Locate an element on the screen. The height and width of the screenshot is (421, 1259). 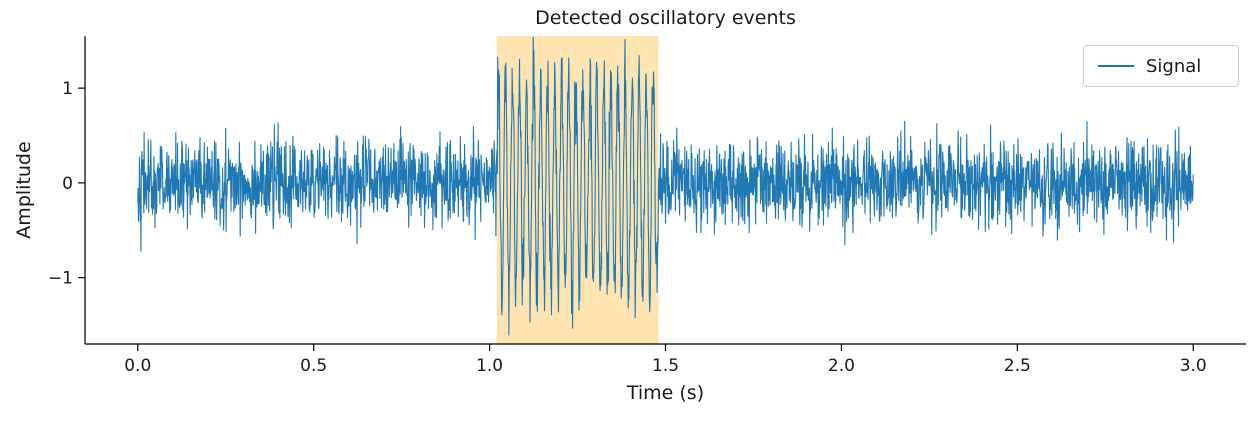
x-tick-label: 3.0 is located at coordinates (1193, 366).